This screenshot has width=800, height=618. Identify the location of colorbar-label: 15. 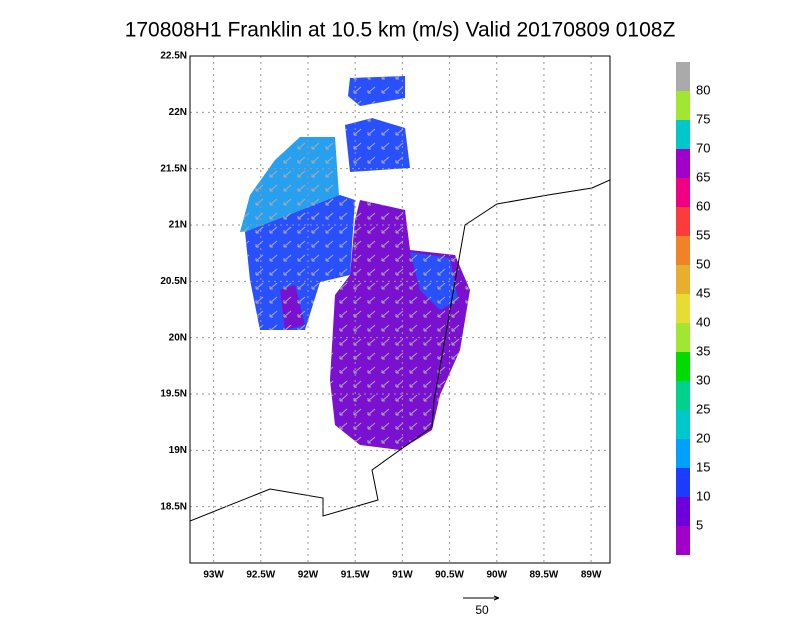
(703, 466).